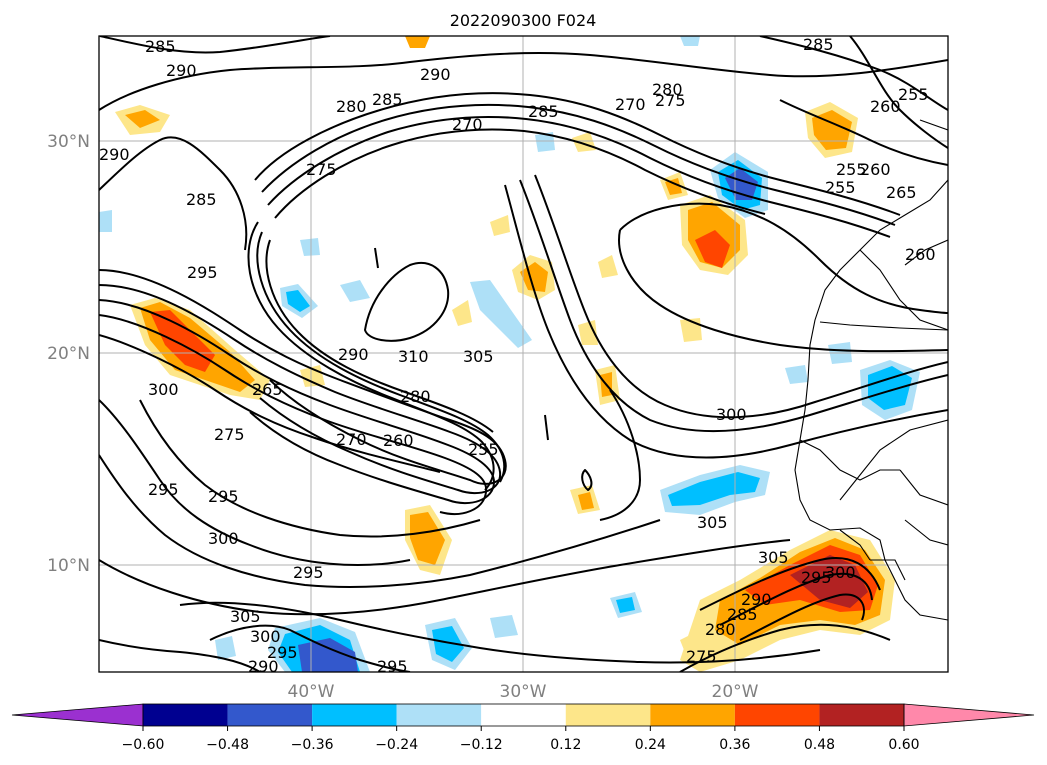 The height and width of the screenshot is (765, 1047). I want to click on colorbar-extend-min, so click(77, 715).